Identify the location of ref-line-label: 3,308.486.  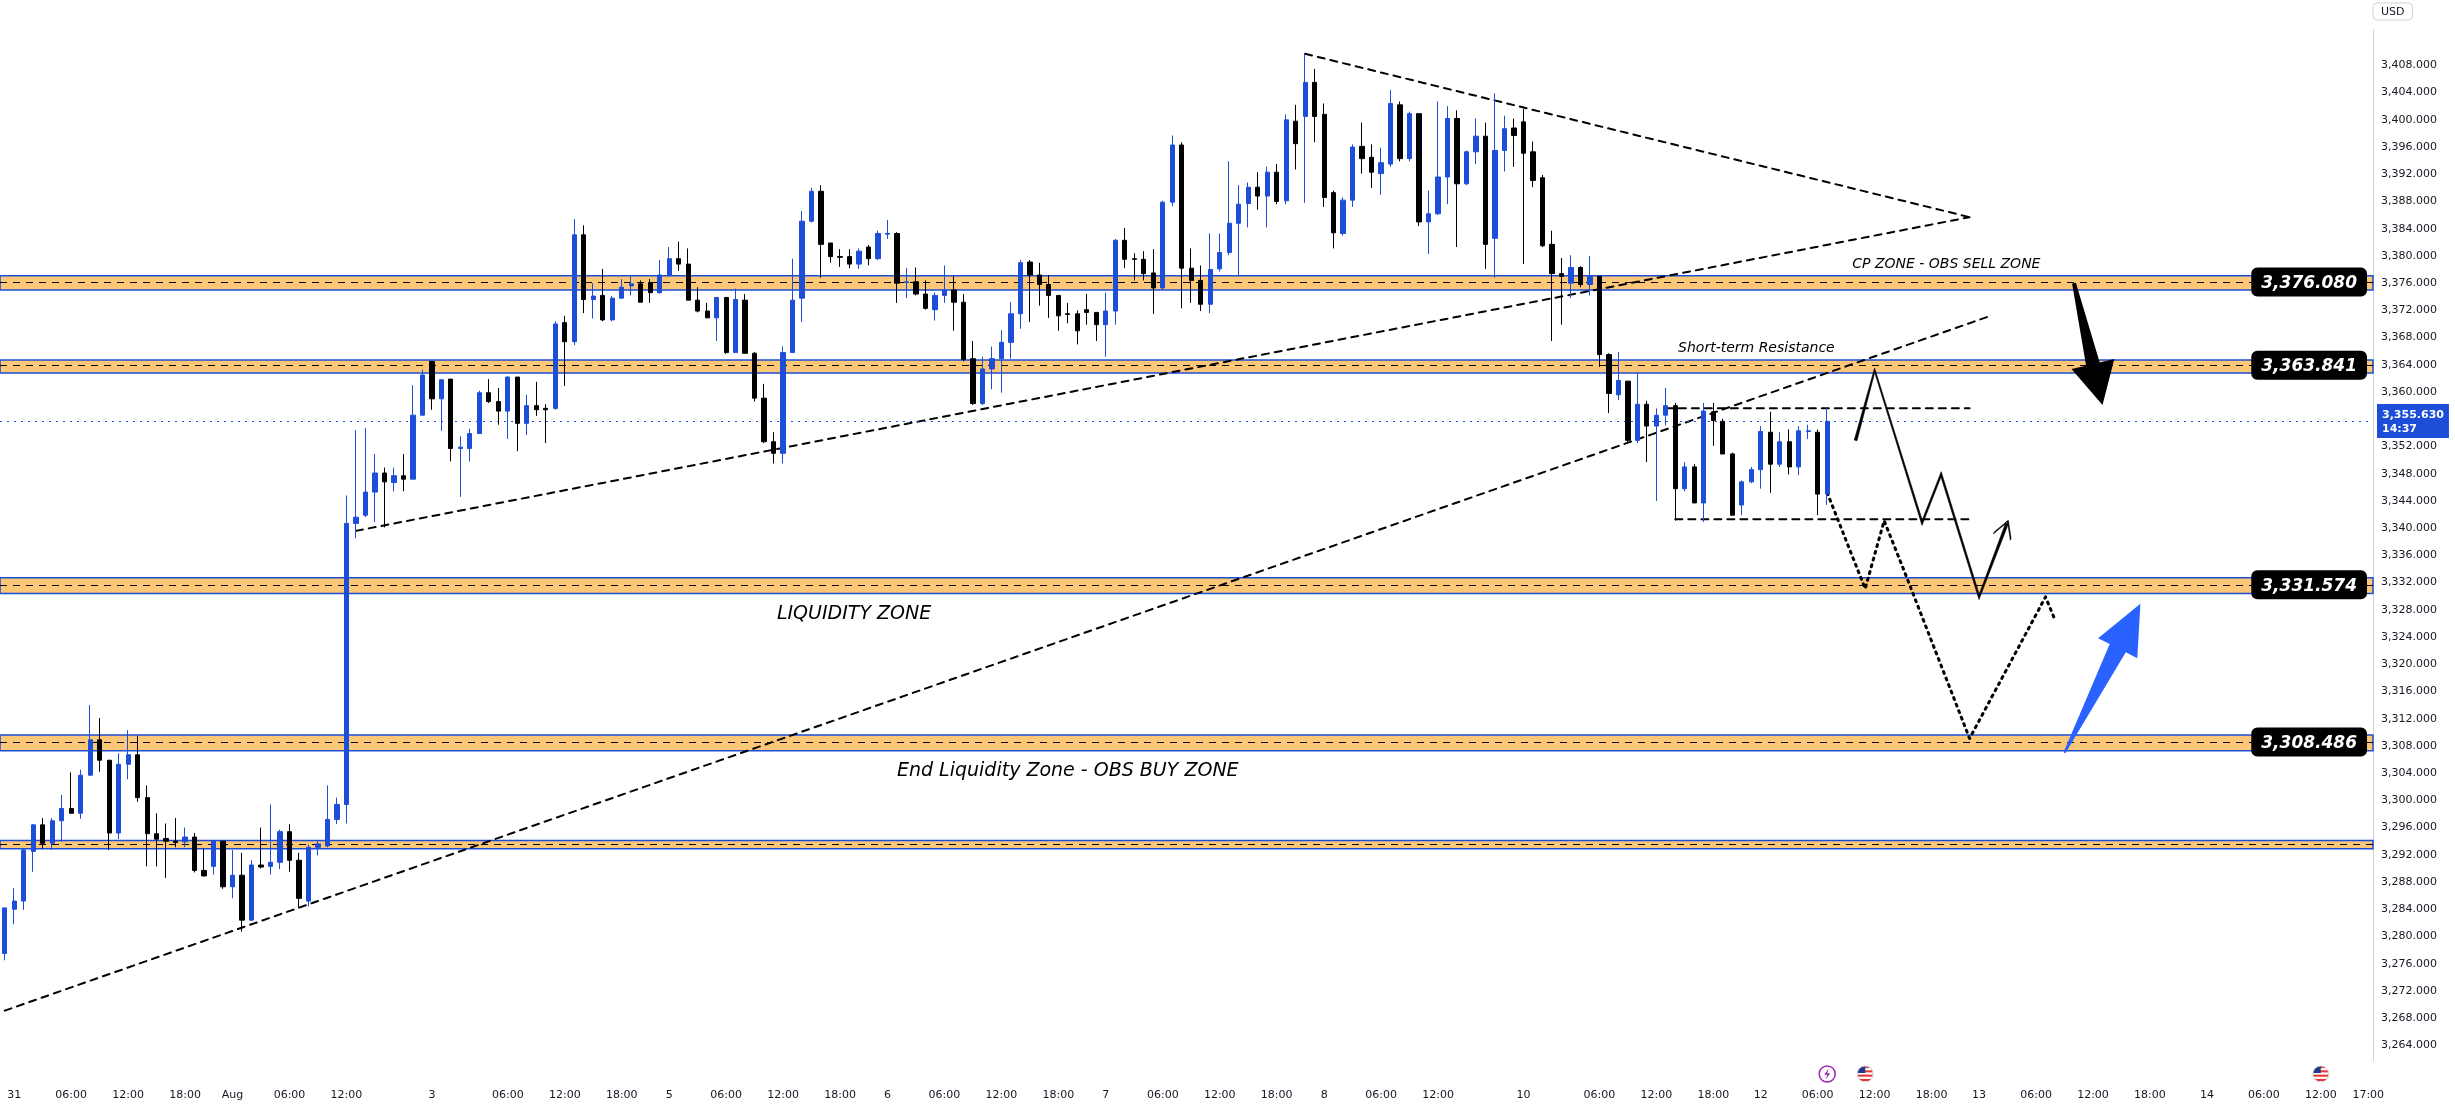
(2309, 741).